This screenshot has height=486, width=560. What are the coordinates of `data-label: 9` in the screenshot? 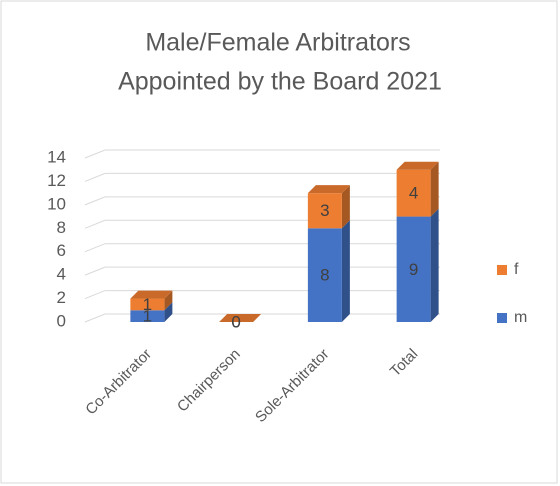 It's located at (413, 269).